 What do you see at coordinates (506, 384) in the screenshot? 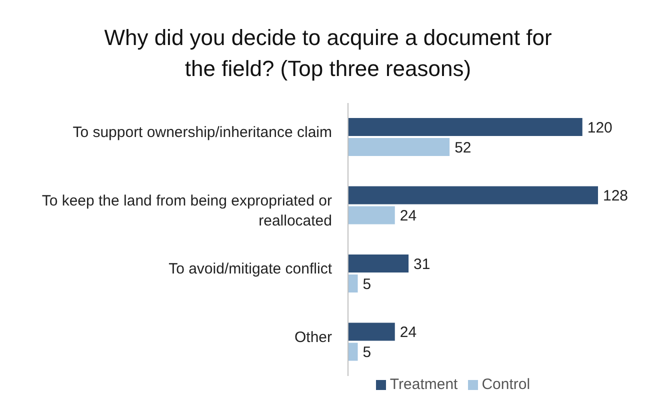
I see `legend-label: Control` at bounding box center [506, 384].